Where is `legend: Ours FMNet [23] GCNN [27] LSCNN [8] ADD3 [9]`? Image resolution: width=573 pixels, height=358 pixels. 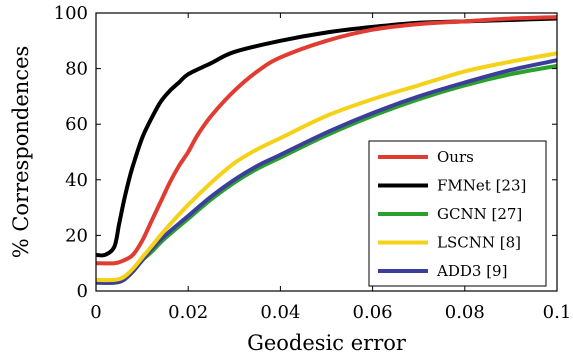
legend: Ours FMNet [23] GCNN [27] LSCNN [8] ADD3 [9] is located at coordinates (457, 213).